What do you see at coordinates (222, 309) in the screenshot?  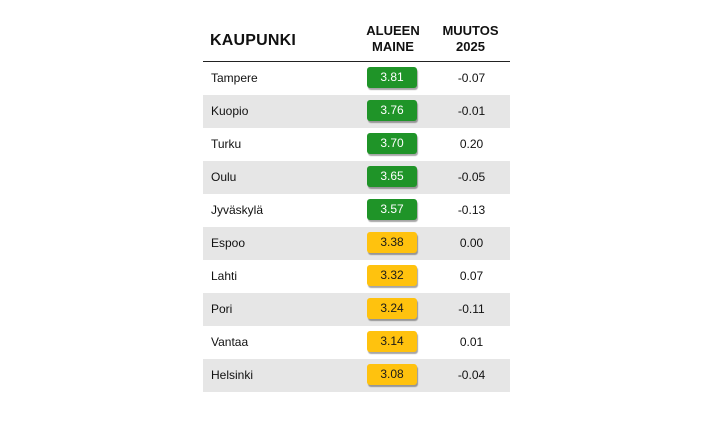 I see `city-name: Pori` at bounding box center [222, 309].